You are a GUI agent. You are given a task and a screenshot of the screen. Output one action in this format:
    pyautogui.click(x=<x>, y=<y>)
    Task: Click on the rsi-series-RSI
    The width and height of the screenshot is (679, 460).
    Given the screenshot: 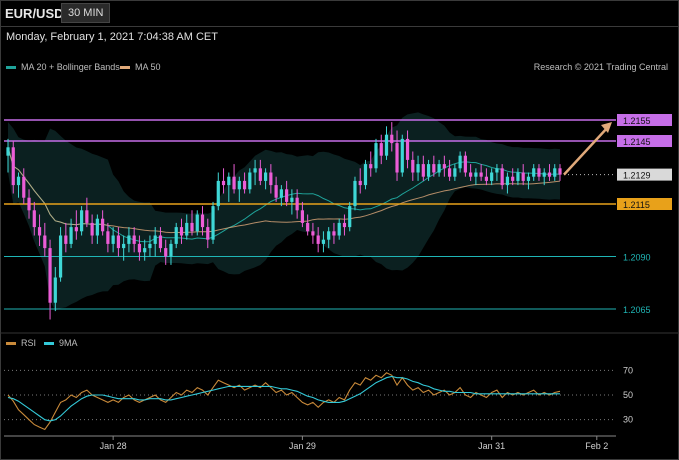 What is the action you would take?
    pyautogui.click(x=284, y=401)
    